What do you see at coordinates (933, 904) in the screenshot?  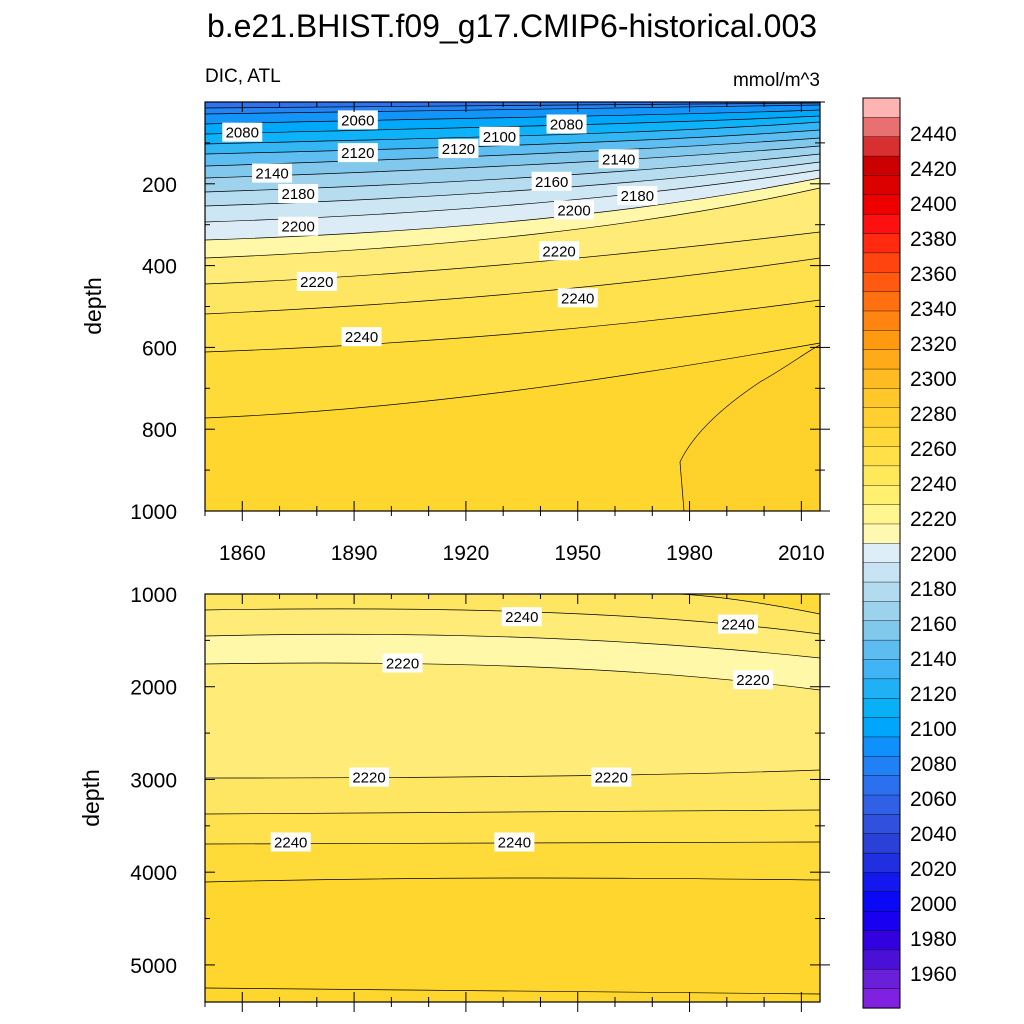 I see `colorbar-label: 2000` at bounding box center [933, 904].